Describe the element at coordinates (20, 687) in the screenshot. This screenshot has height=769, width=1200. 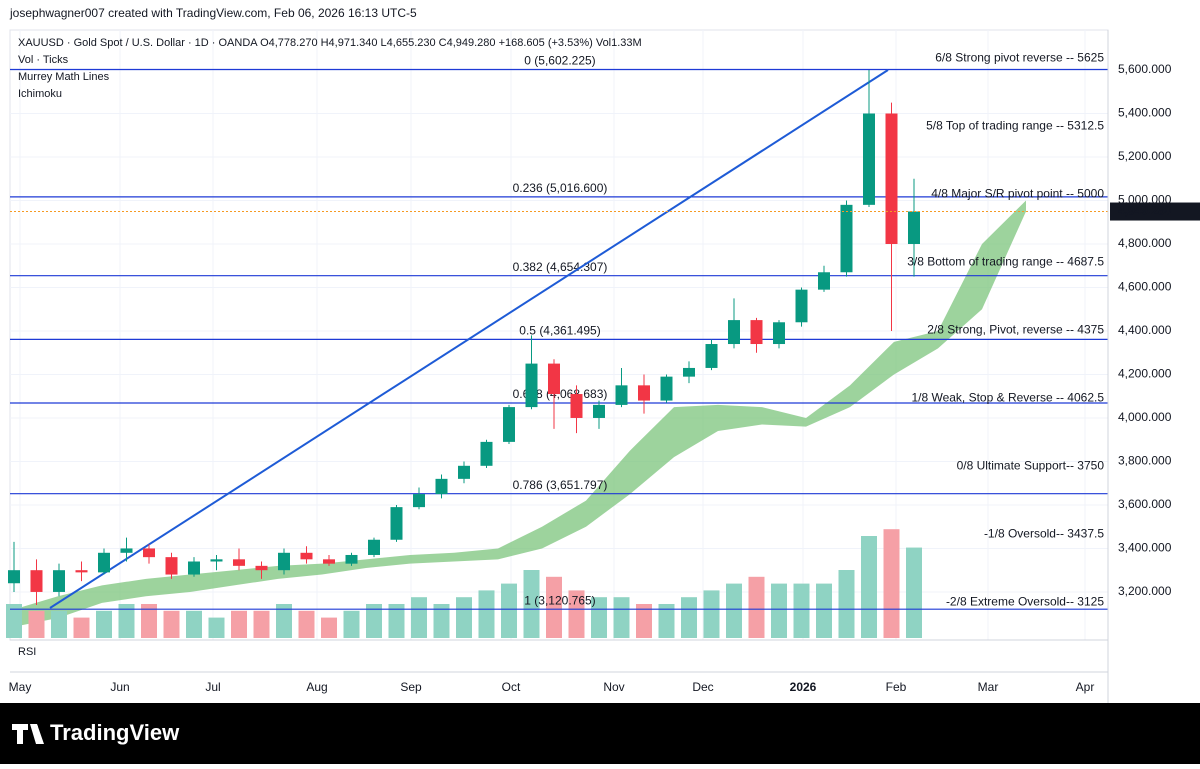
I see `x-tick-label: May` at that location.